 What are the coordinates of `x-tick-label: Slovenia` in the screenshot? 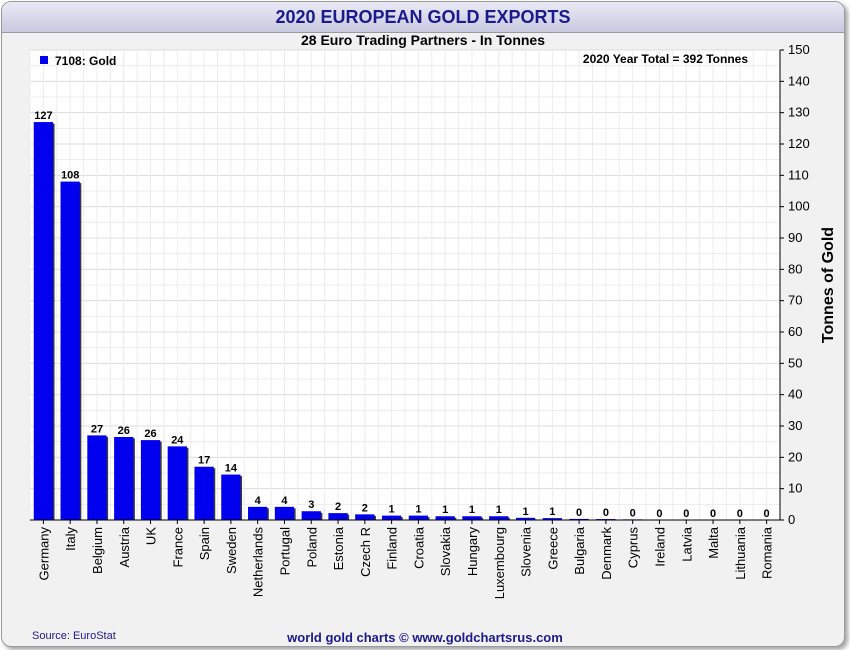 It's located at (526, 551).